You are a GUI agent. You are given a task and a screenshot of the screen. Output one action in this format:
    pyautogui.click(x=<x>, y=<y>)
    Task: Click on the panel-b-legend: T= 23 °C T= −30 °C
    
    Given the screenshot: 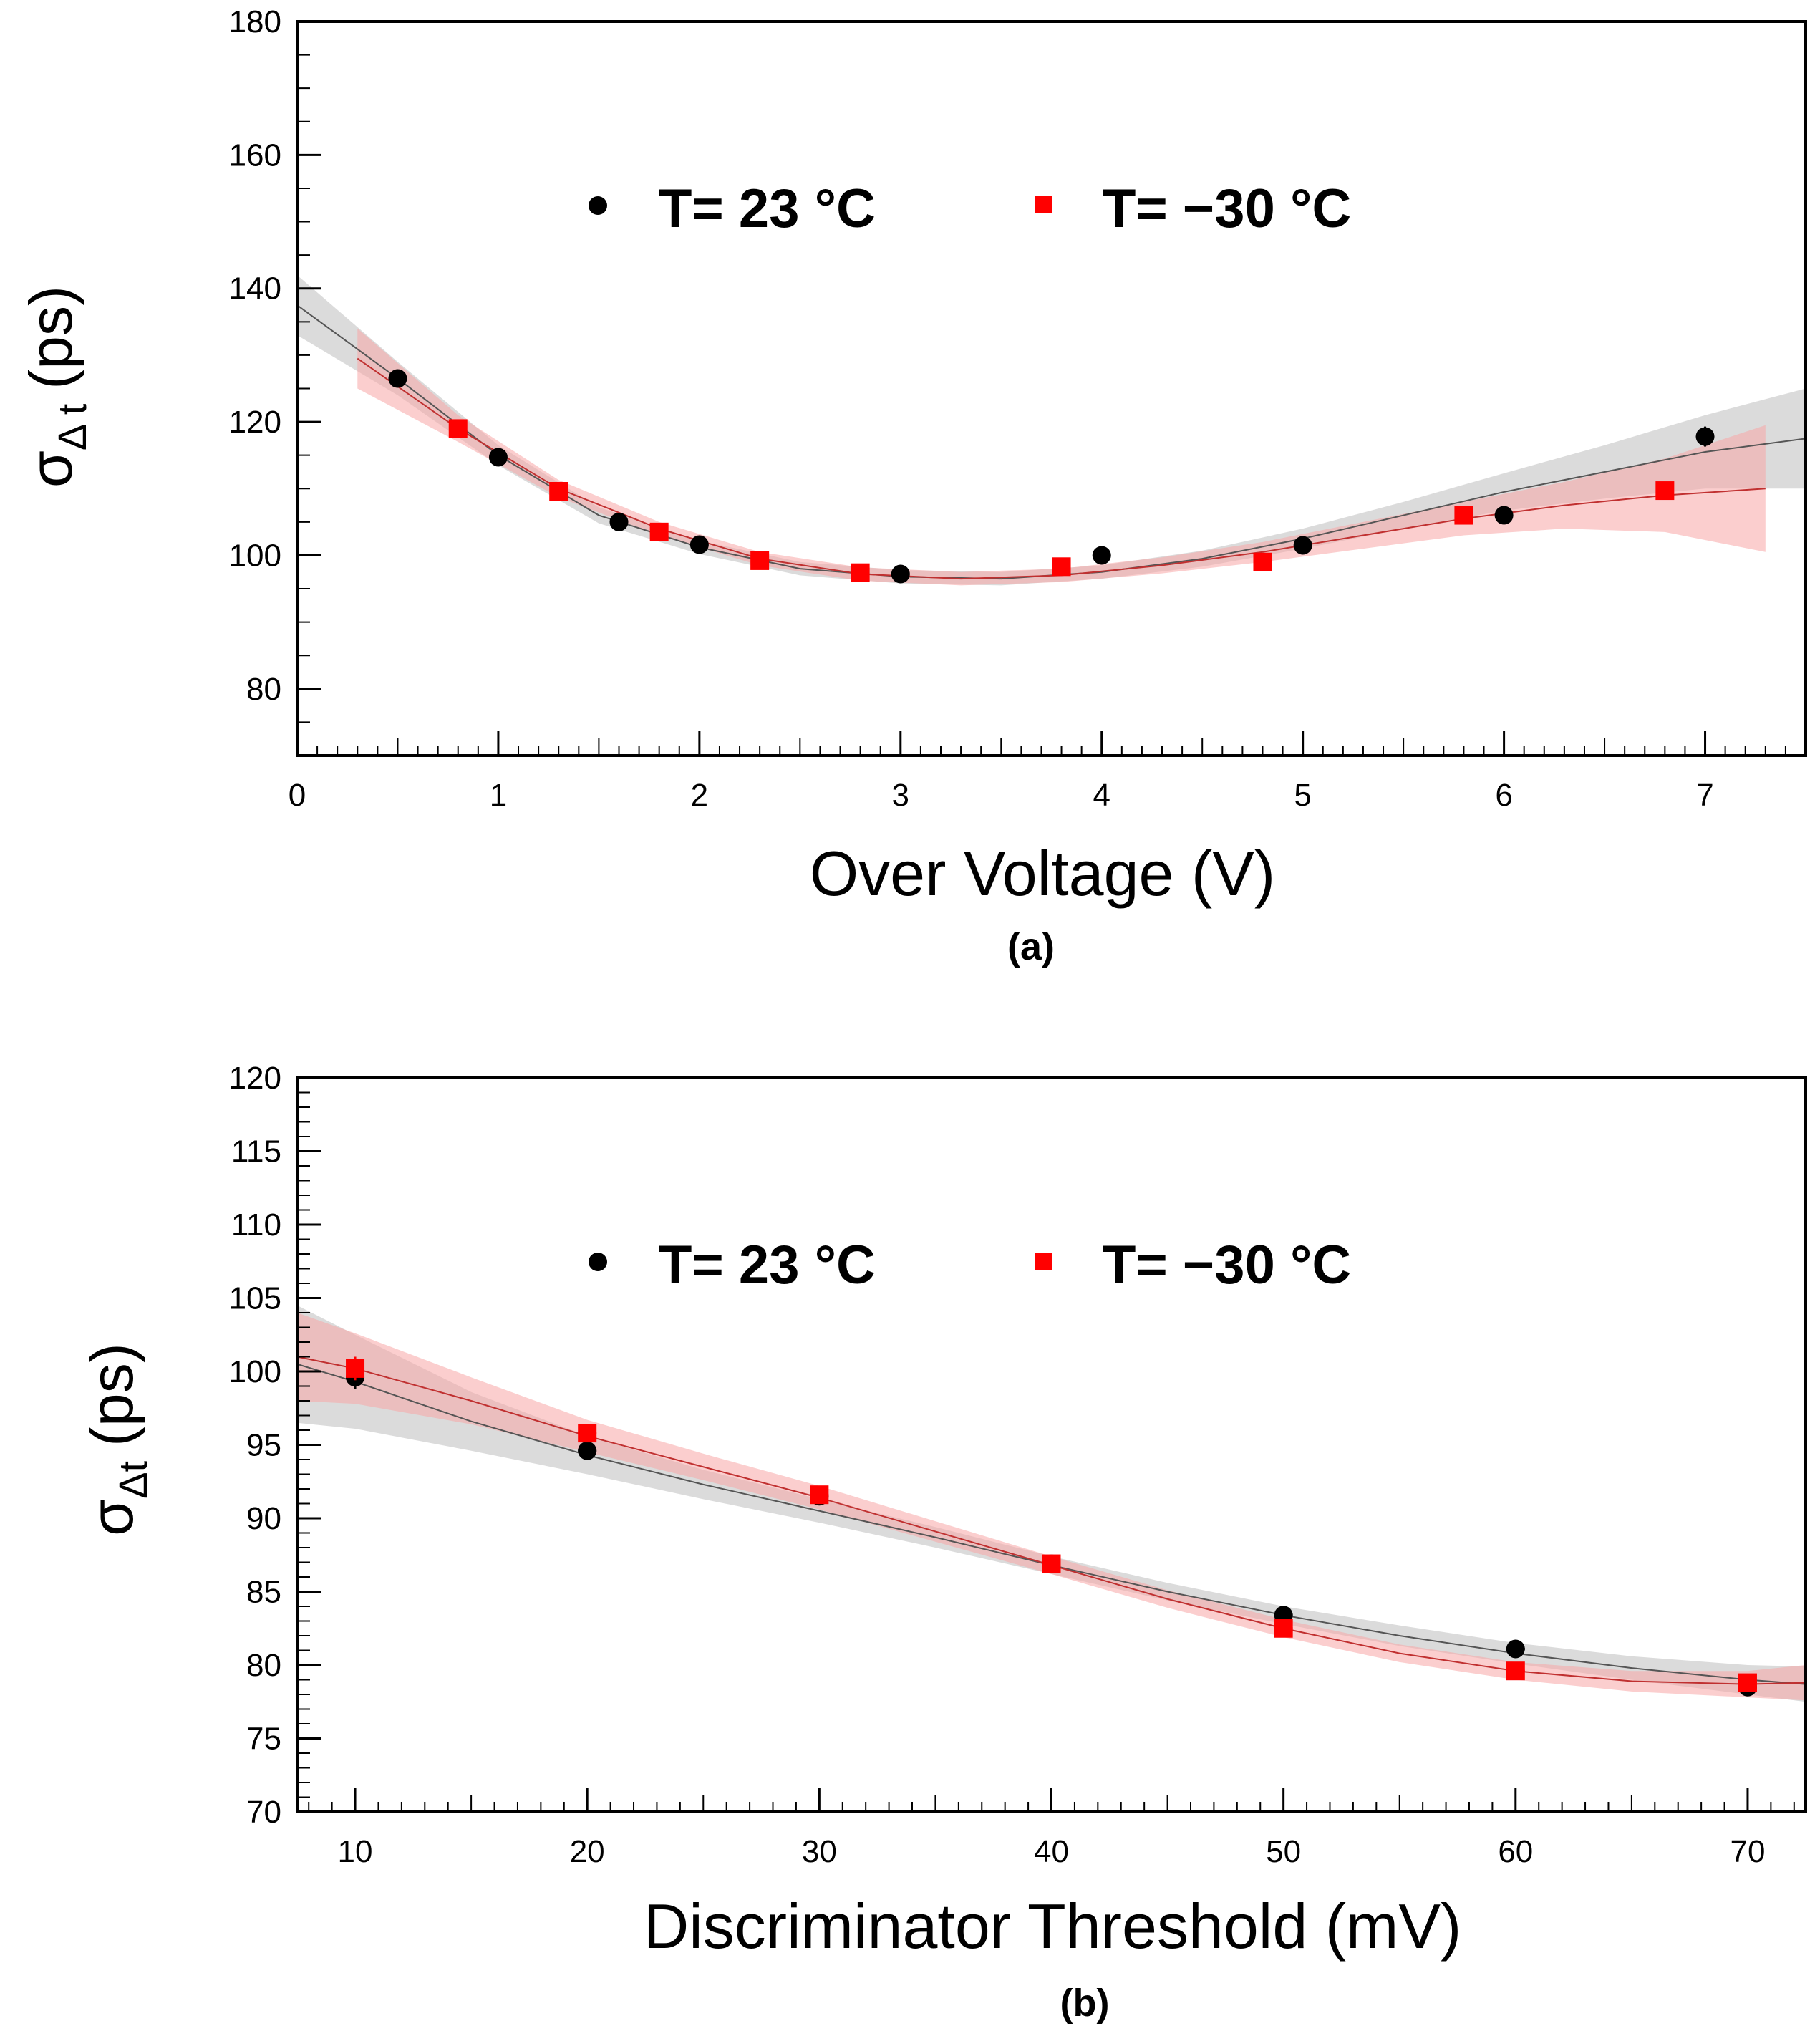 What is the action you would take?
    pyautogui.click(x=970, y=1265)
    